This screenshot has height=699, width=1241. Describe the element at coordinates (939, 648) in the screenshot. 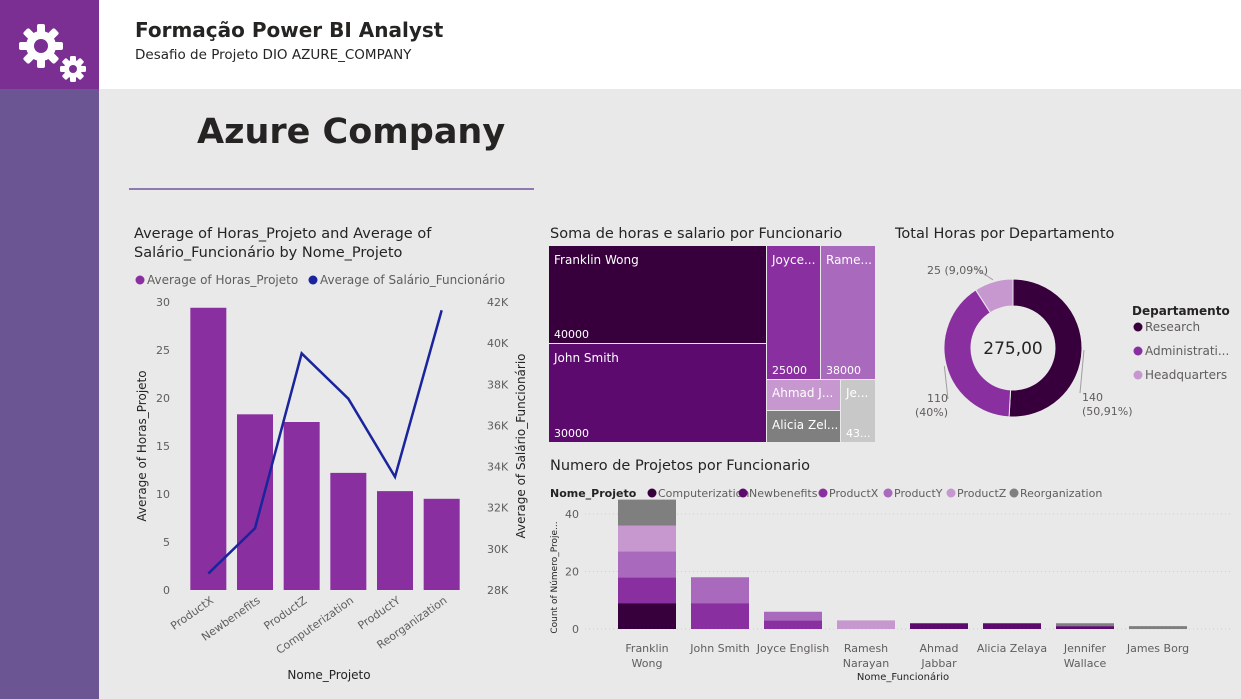

I see `x-tick-label: Ahmad` at that location.